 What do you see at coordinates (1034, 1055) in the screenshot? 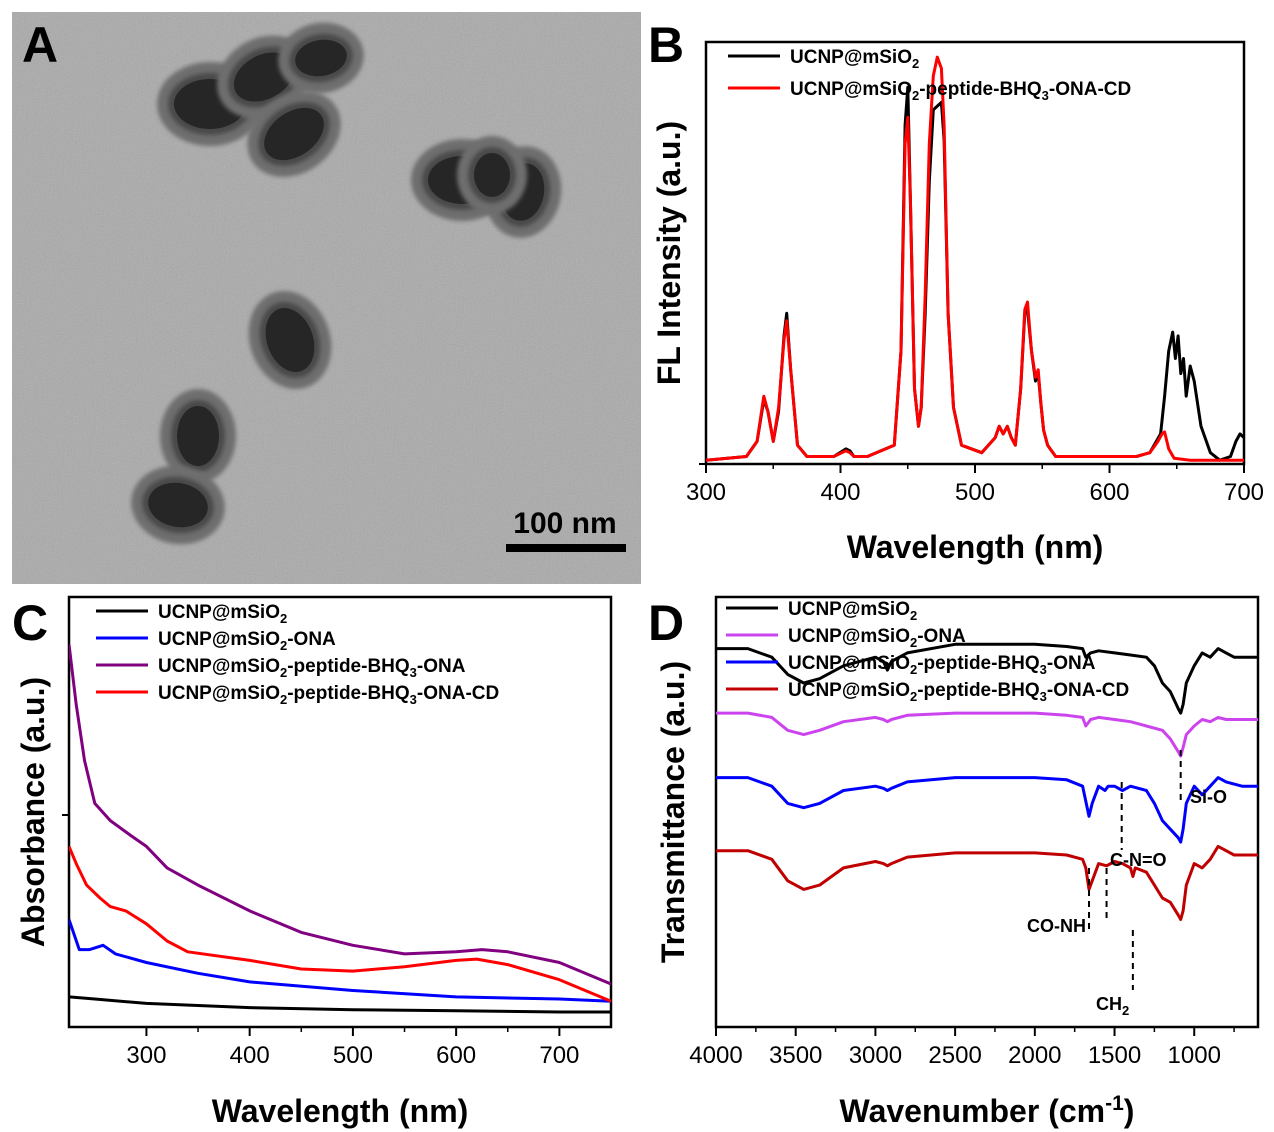
I see `x-tick-label: 2000` at bounding box center [1034, 1055].